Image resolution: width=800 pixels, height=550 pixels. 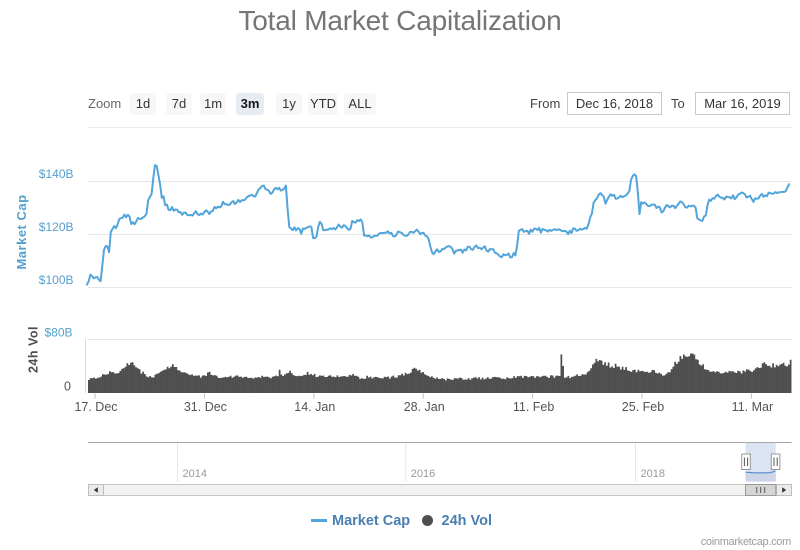 What do you see at coordinates (205, 407) in the screenshot?
I see `svg-text: 31. Dec` at bounding box center [205, 407].